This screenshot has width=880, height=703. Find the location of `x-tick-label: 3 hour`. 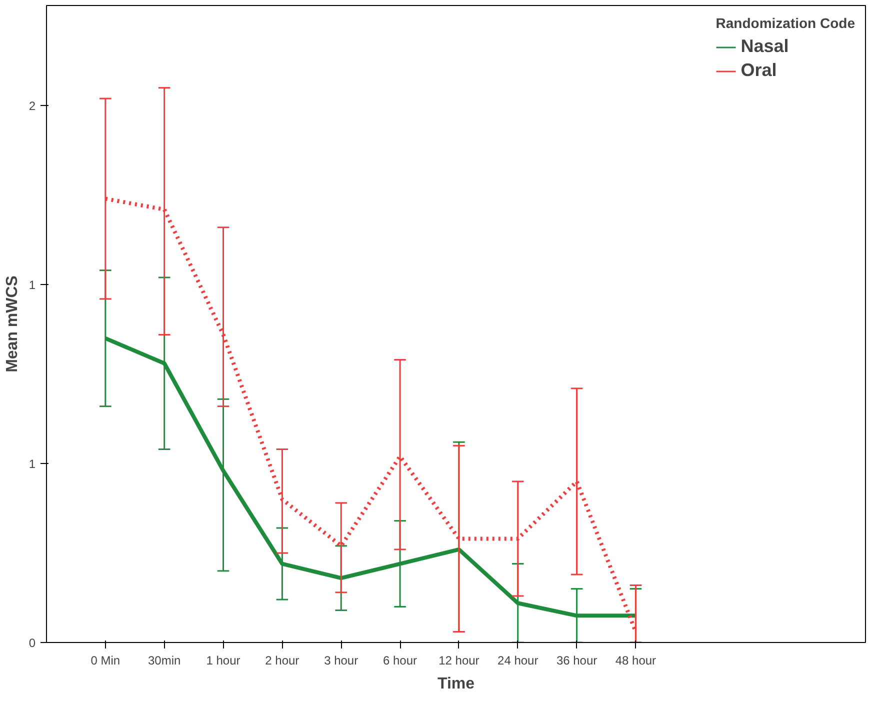

x-tick-label: 3 hour is located at coordinates (341, 661).